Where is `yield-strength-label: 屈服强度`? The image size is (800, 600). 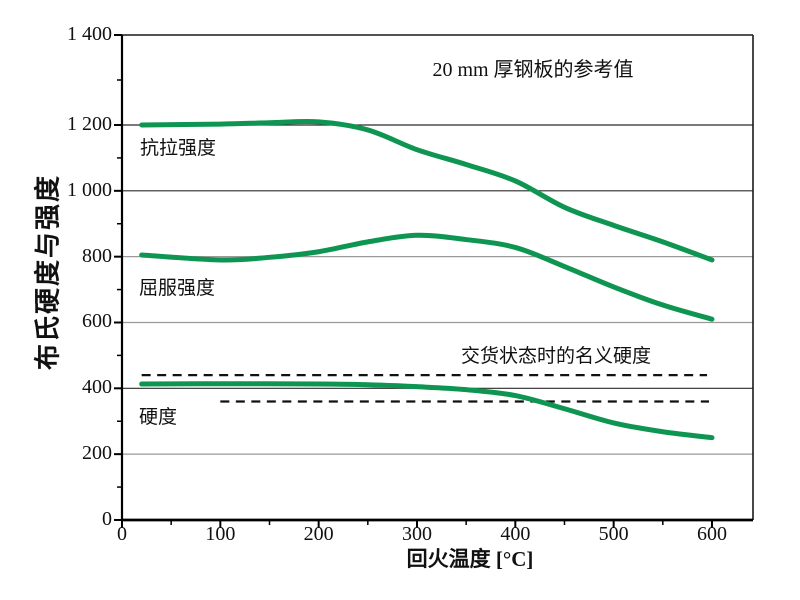 yield-strength-label: 屈服强度 is located at coordinates (177, 288).